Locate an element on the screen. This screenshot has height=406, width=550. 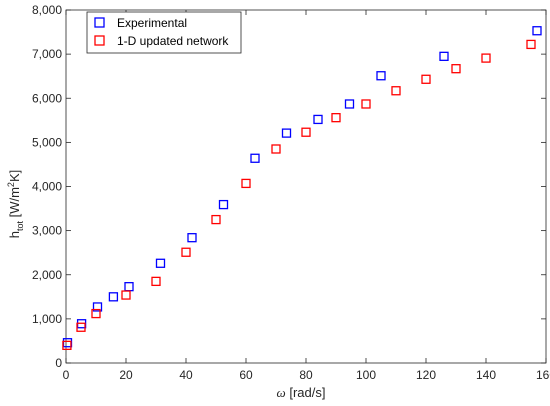
y-axis-title: htot [W/m2K] is located at coordinates (15, 204).